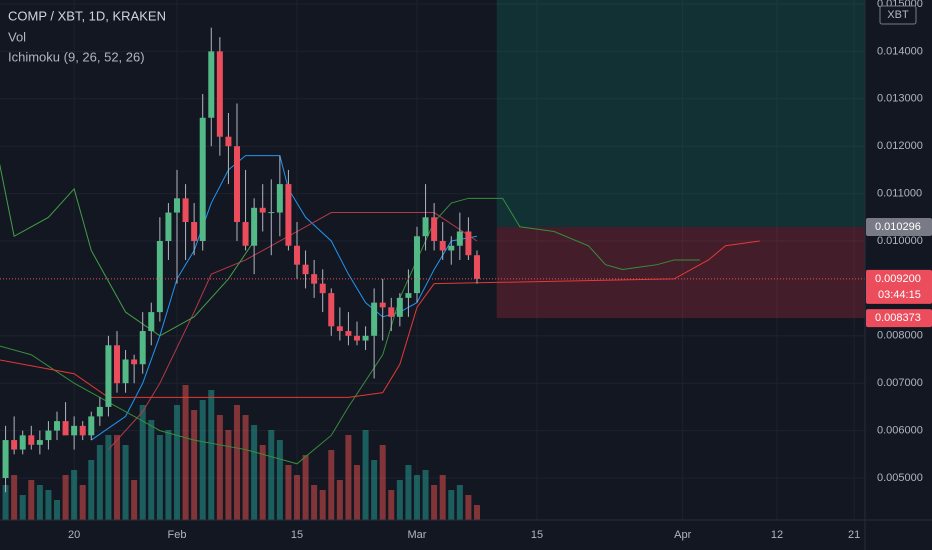 This screenshot has height=550, width=932. What do you see at coordinates (680, 272) in the screenshot?
I see `stop-zone` at bounding box center [680, 272].